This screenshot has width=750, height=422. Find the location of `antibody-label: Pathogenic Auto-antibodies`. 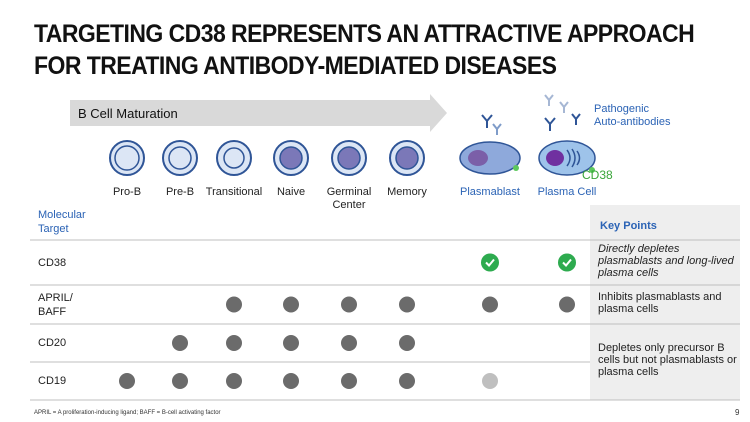

antibody-label: Pathogenic Auto-antibodies is located at coordinates (632, 116).